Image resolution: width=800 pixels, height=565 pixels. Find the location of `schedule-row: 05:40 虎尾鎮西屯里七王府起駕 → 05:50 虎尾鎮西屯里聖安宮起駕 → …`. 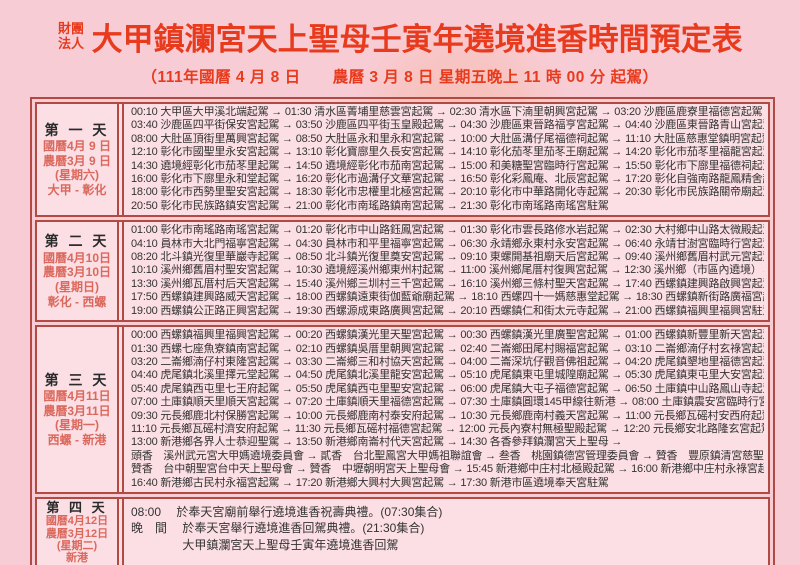

schedule-row: 05:40 虎尾鎮西屯里七王府起駕 → 05:50 虎尾鎮西屯里聖安宮起駕 → … is located at coordinates (447, 388).